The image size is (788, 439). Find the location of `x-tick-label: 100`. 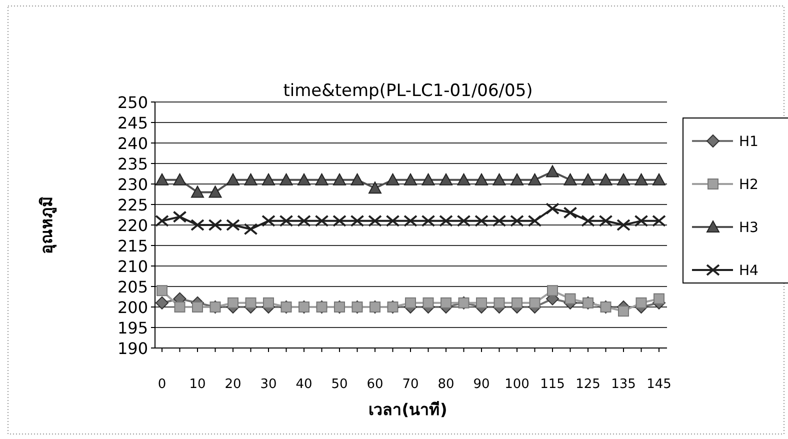

x-tick-label: 100 is located at coordinates (517, 384).